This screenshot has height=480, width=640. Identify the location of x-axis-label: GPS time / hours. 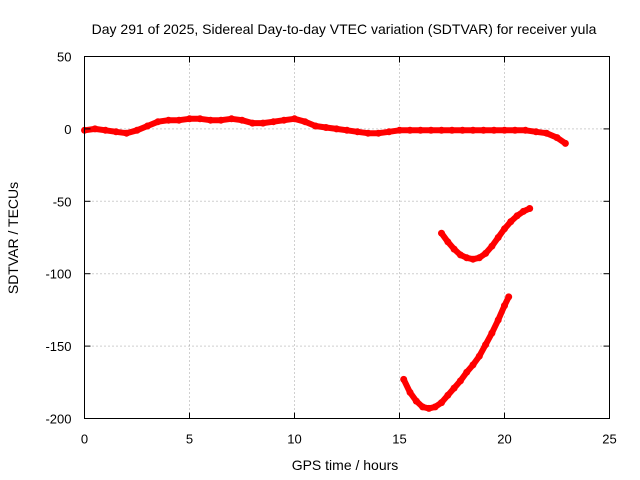
(345, 465).